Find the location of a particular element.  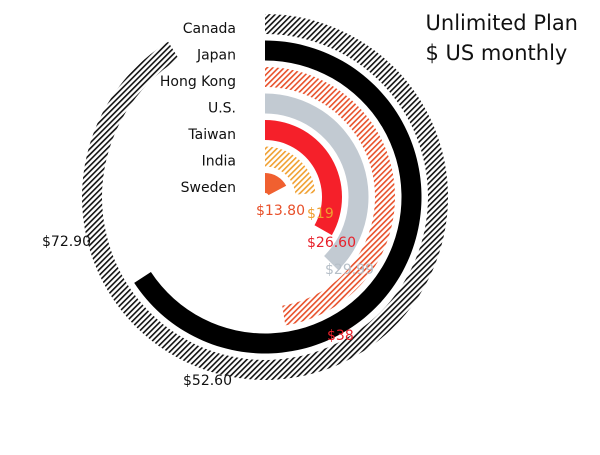

bar-taiwan is located at coordinates (303, 178).